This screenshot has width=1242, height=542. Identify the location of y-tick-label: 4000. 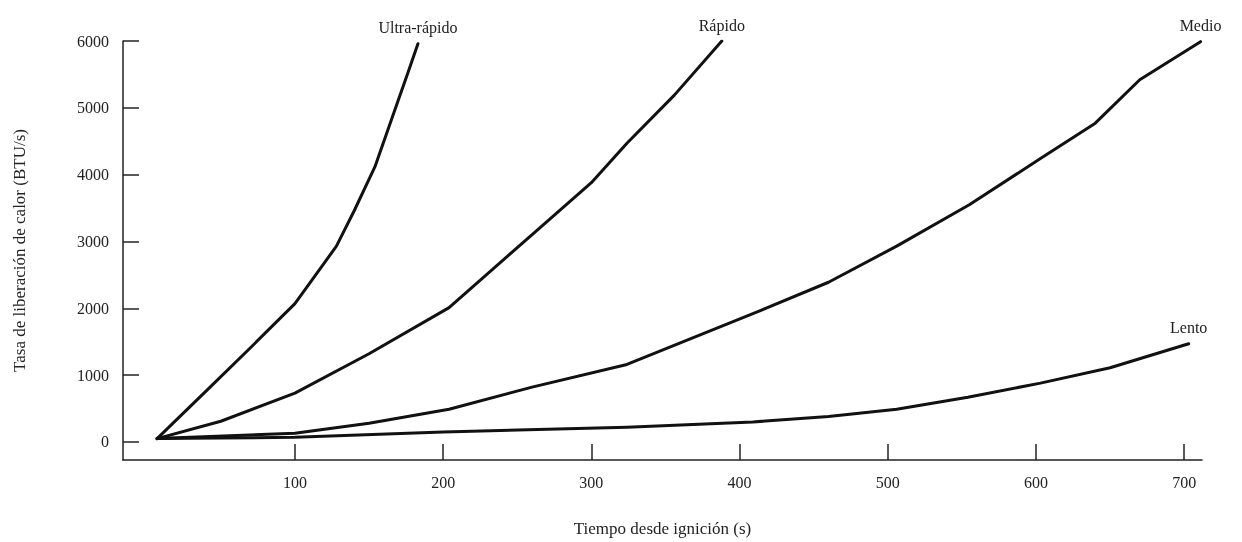
(93, 175).